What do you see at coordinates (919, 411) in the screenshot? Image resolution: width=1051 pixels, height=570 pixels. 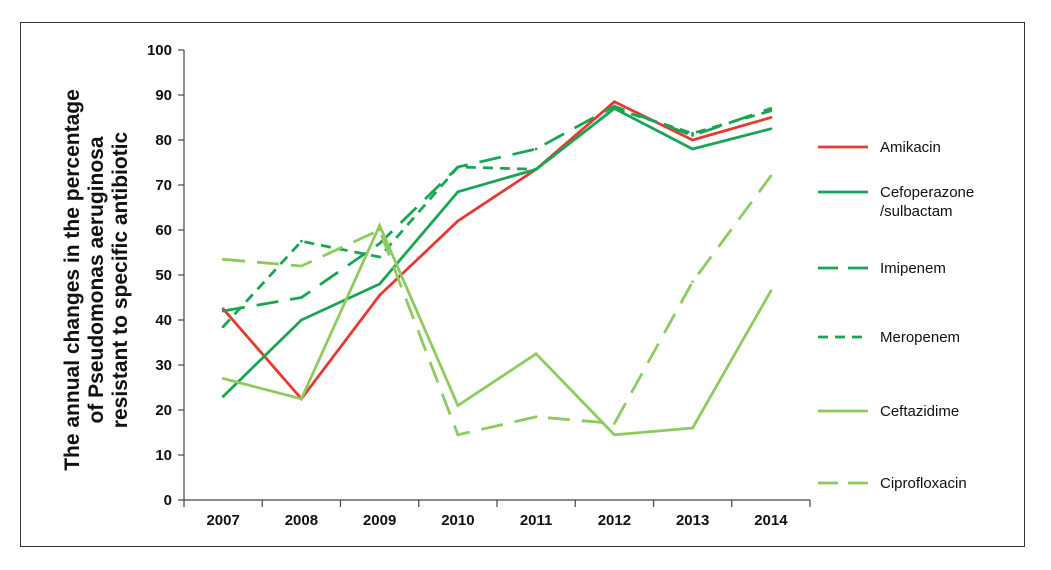 I see `legend-label: Ceftazidime` at bounding box center [919, 411].